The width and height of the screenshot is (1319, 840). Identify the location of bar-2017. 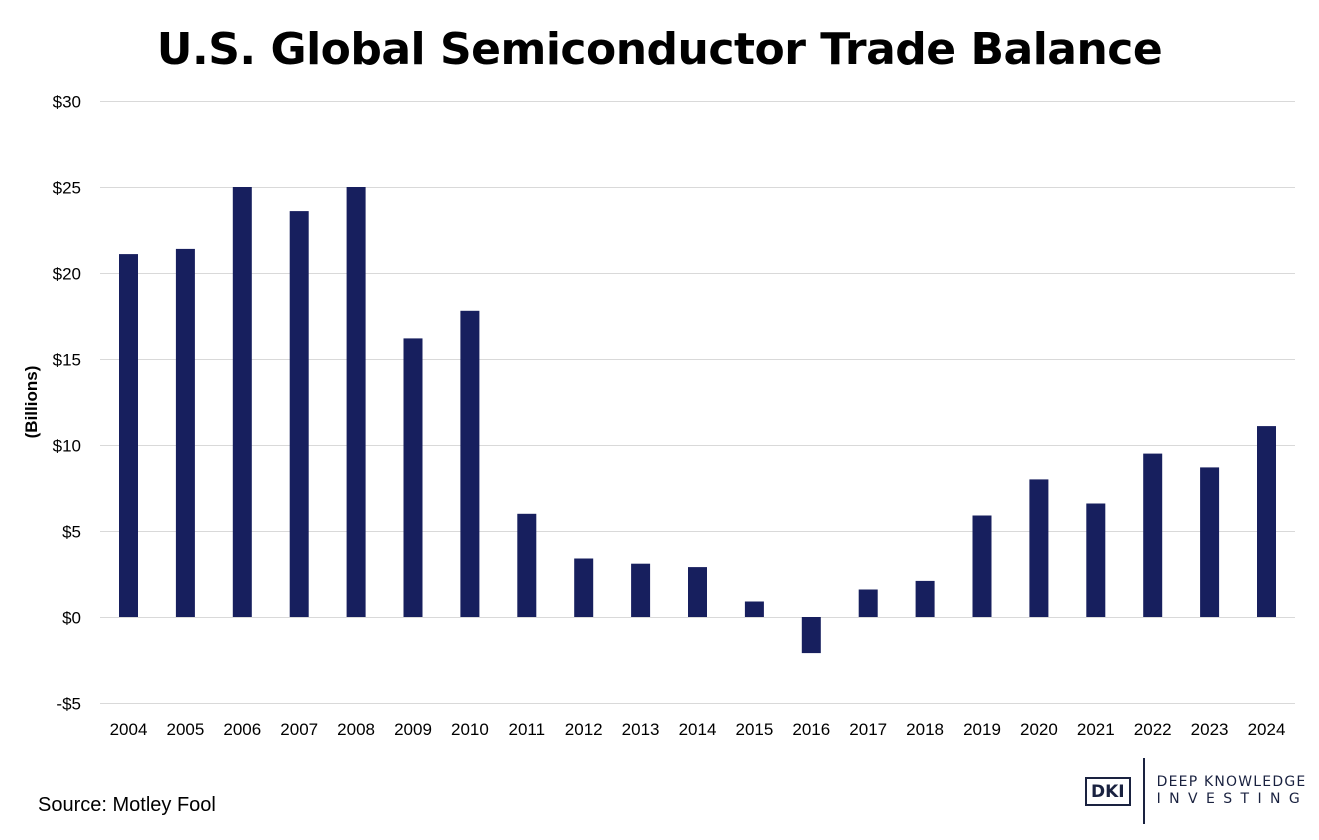
(868, 603).